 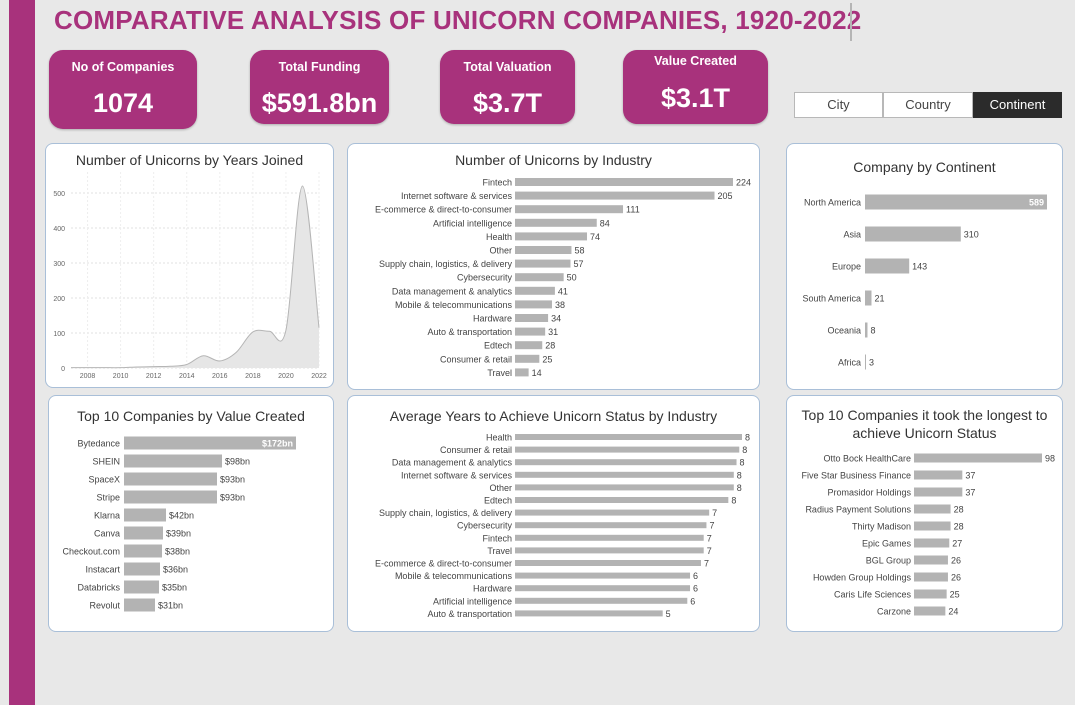 I want to click on data-label: $35bn, so click(x=174, y=588).